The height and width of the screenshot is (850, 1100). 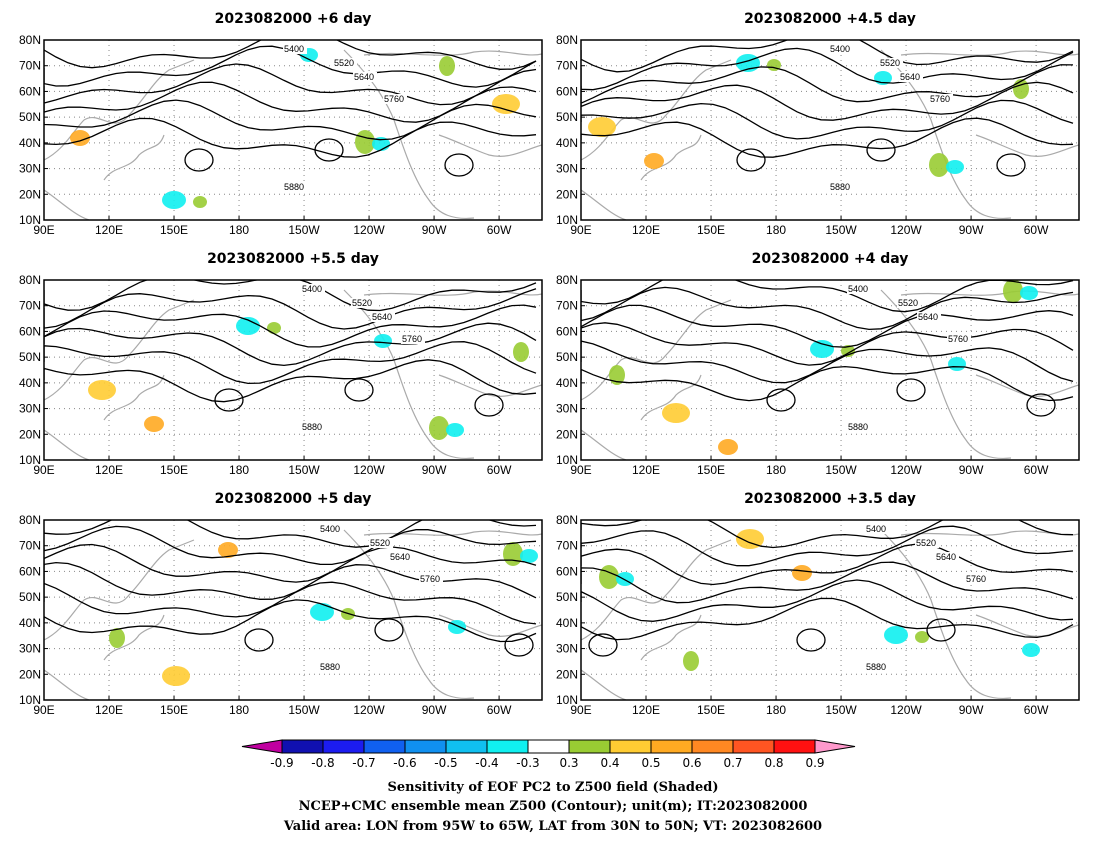 I want to click on colorbar-tick-label: 0.3, so click(x=568, y=763).